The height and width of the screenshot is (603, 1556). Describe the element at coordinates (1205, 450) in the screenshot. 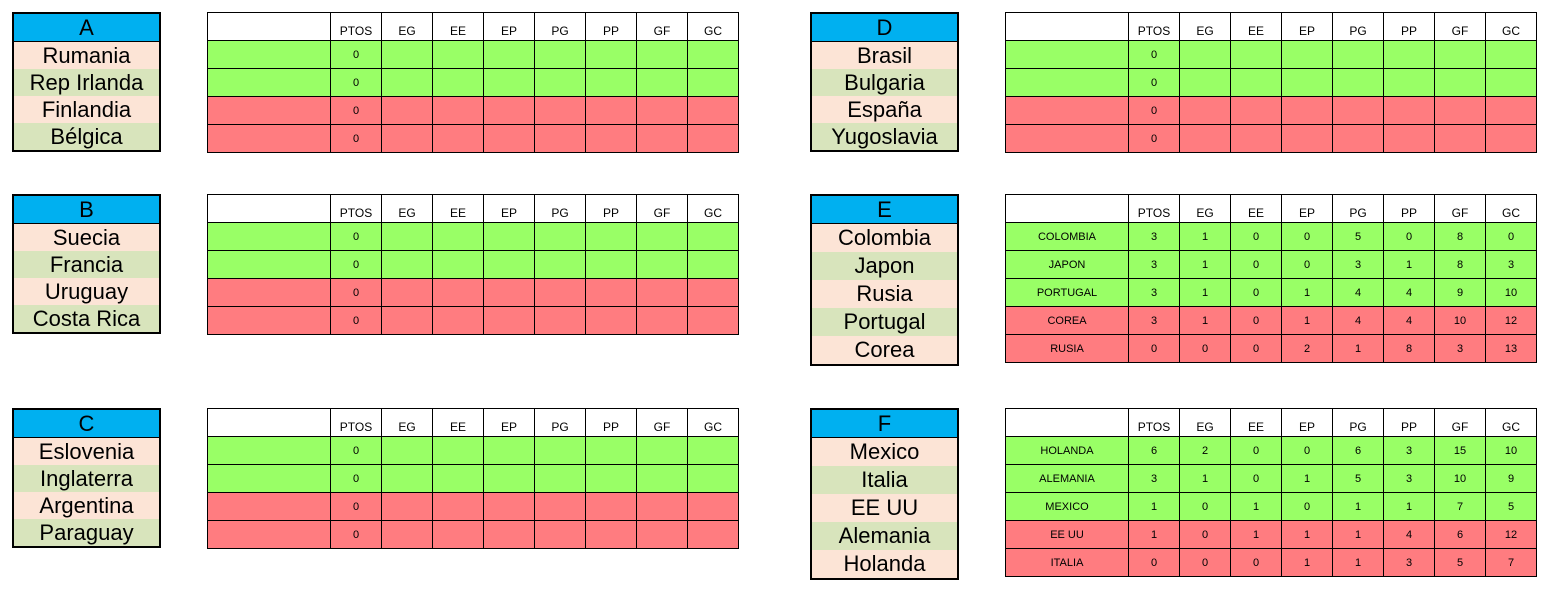

I see `stat-cell-eg: 2` at that location.